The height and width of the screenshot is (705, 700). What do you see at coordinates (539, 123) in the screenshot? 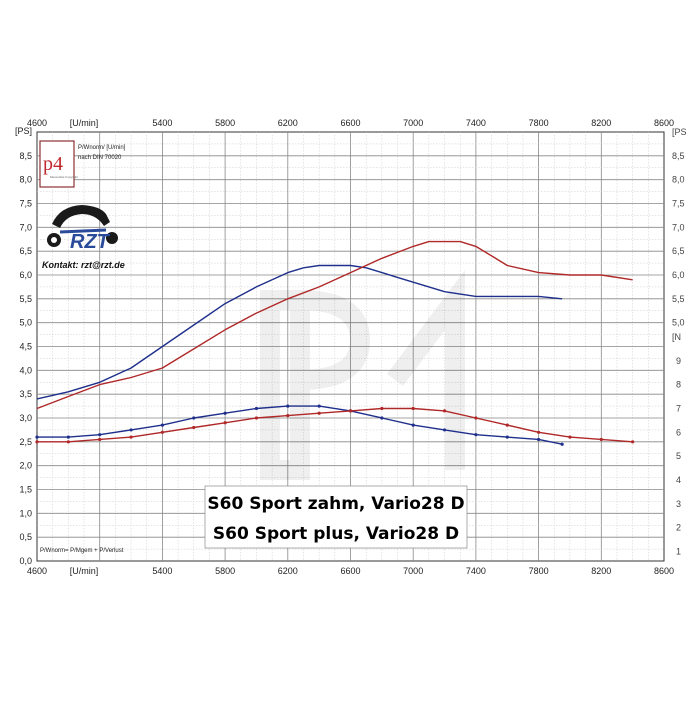
I see `x-tick-label-top: 7800` at bounding box center [539, 123].